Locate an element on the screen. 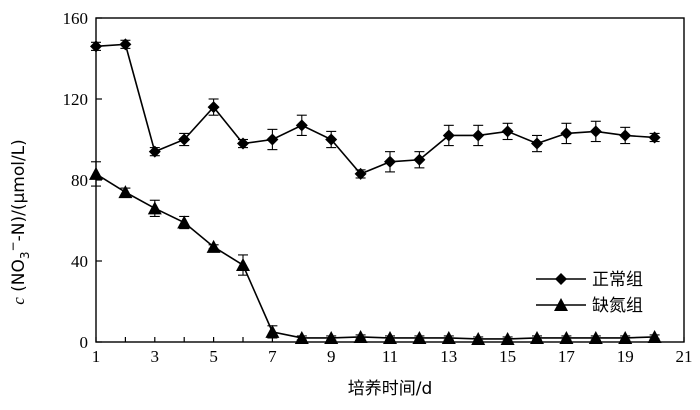 The height and width of the screenshot is (410, 700). y-tick-label: 160 is located at coordinates (76, 18).